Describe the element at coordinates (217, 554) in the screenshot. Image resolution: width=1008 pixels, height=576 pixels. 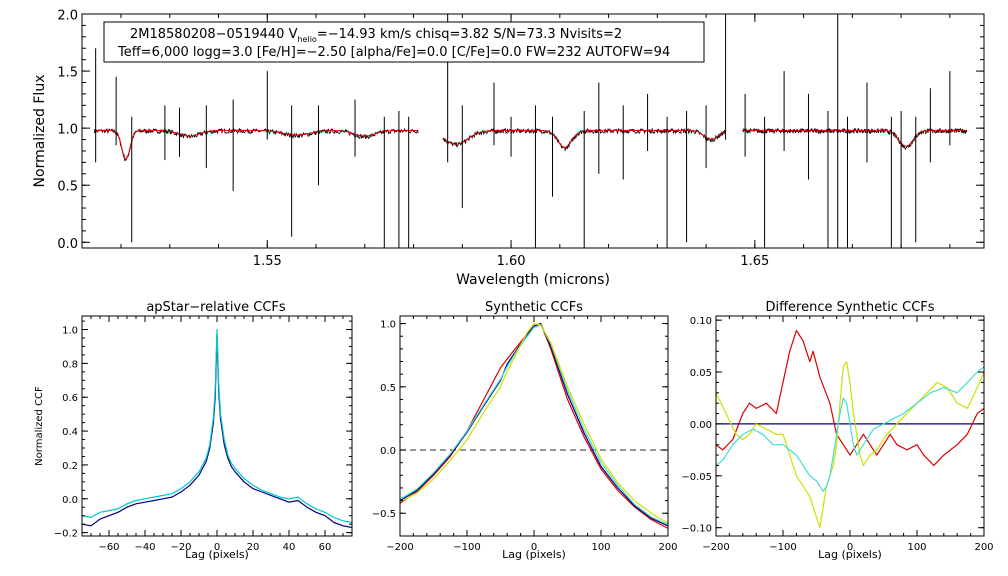
I see `apstar-xlabel: Lag (pixels)` at that location.